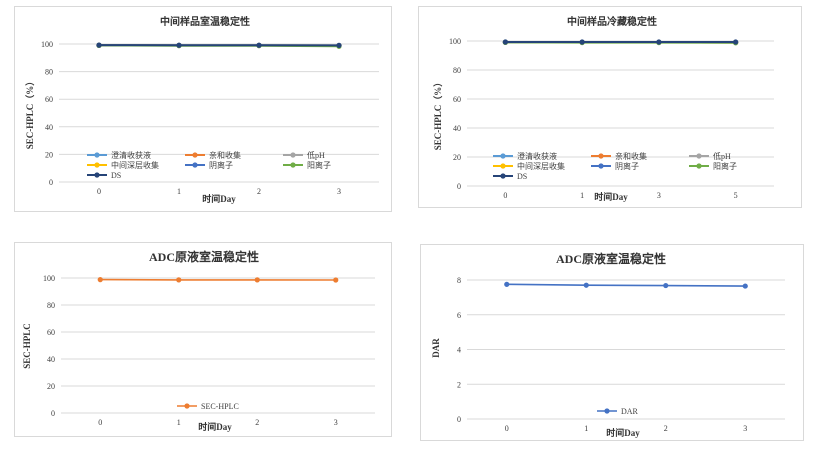 The height and width of the screenshot is (452, 822). What do you see at coordinates (626, 285) in the screenshot?
I see `series-line` at bounding box center [626, 285].